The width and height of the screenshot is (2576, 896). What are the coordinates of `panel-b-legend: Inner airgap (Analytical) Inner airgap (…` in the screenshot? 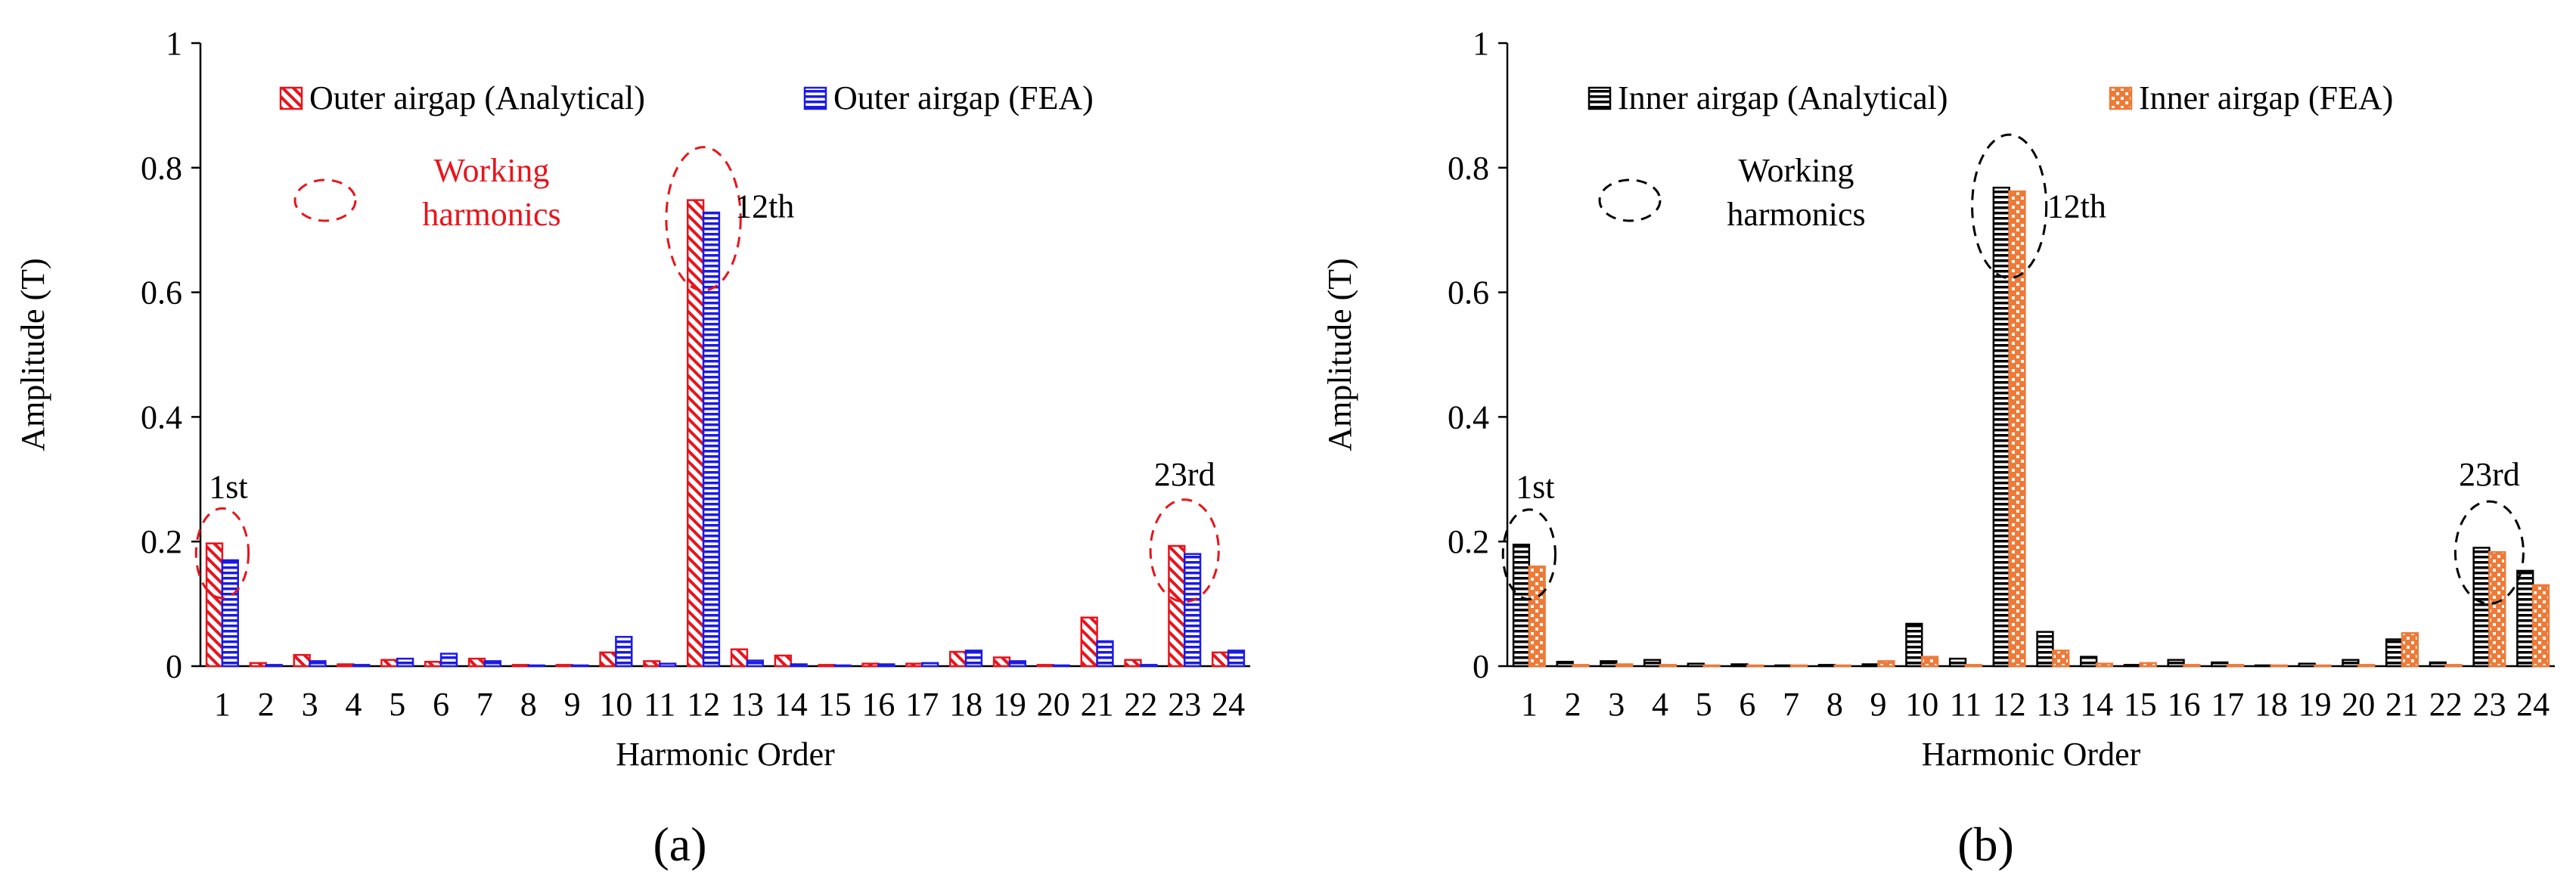 It's located at (1990, 97).